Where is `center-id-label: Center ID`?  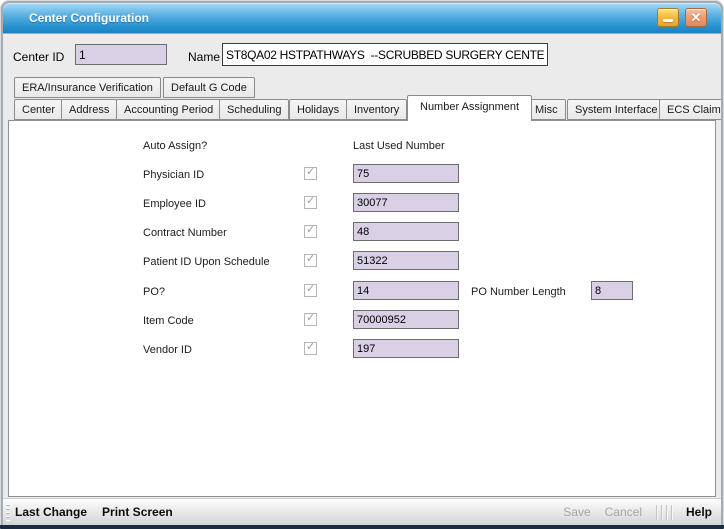 center-id-label: Center ID is located at coordinates (39, 57).